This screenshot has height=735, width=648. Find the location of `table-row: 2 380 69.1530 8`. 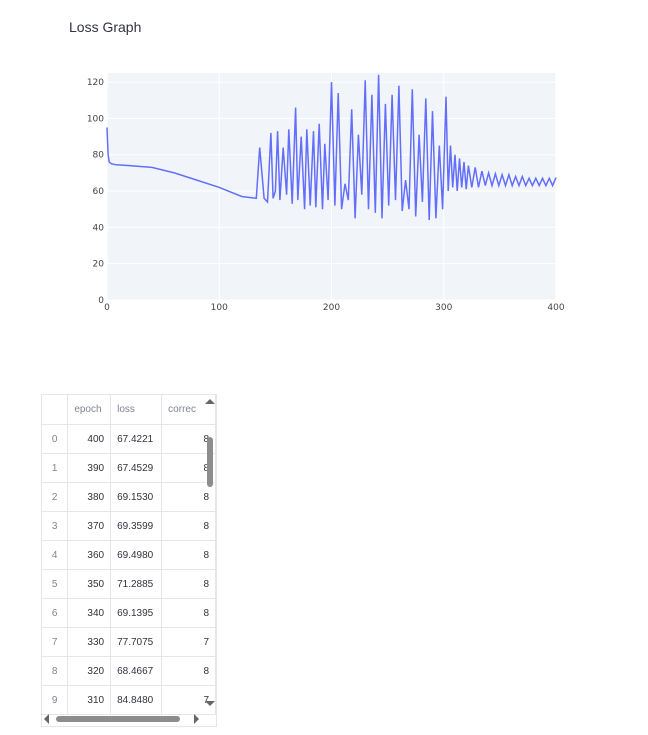

table-row: 2 380 69.1530 8 is located at coordinates (129, 497).